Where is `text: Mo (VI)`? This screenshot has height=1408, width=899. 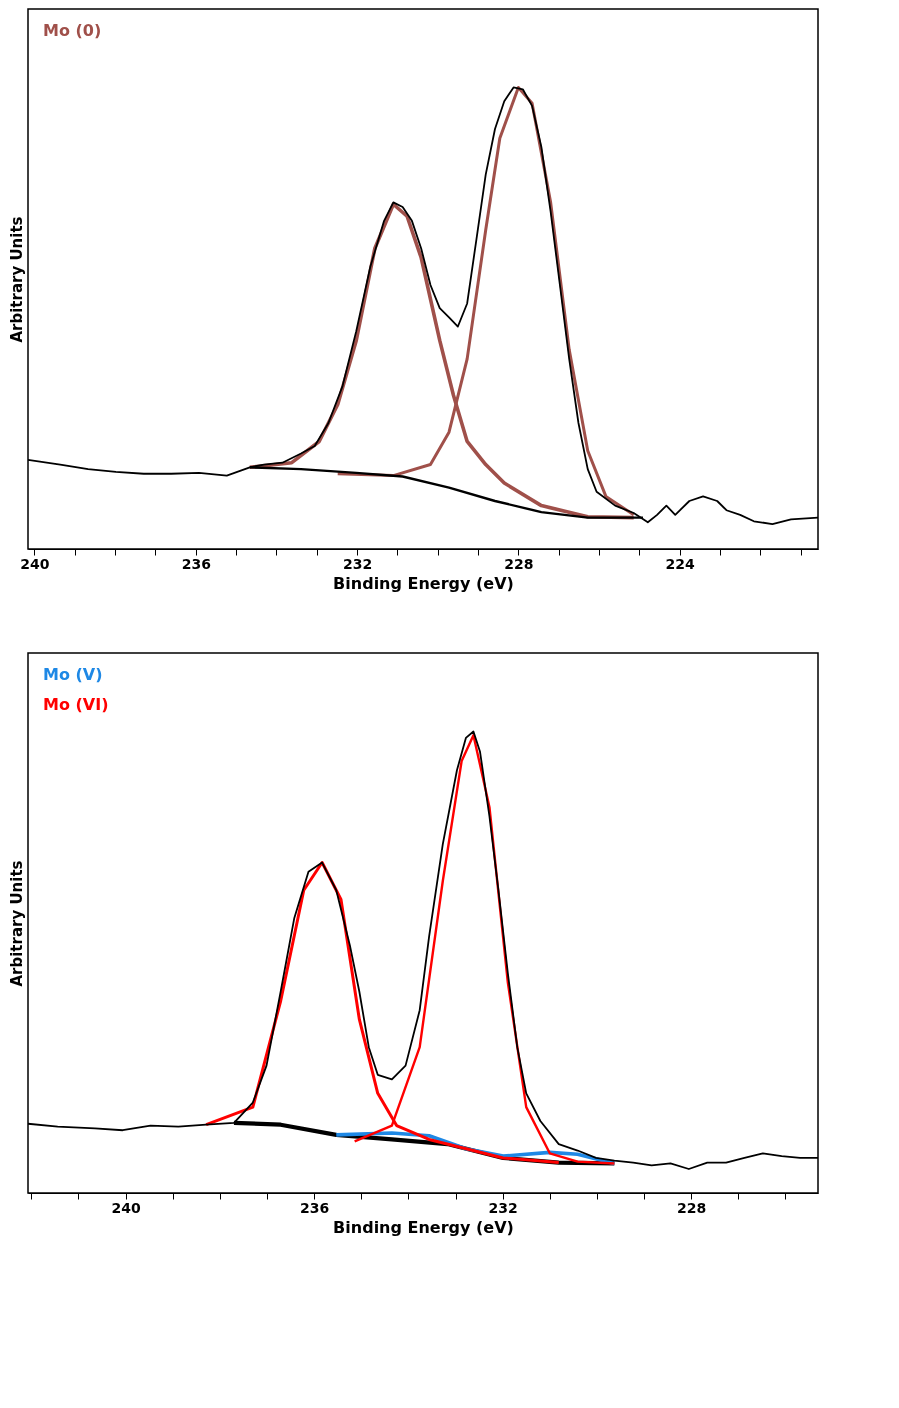 text: Mo (VI) is located at coordinates (76, 704).